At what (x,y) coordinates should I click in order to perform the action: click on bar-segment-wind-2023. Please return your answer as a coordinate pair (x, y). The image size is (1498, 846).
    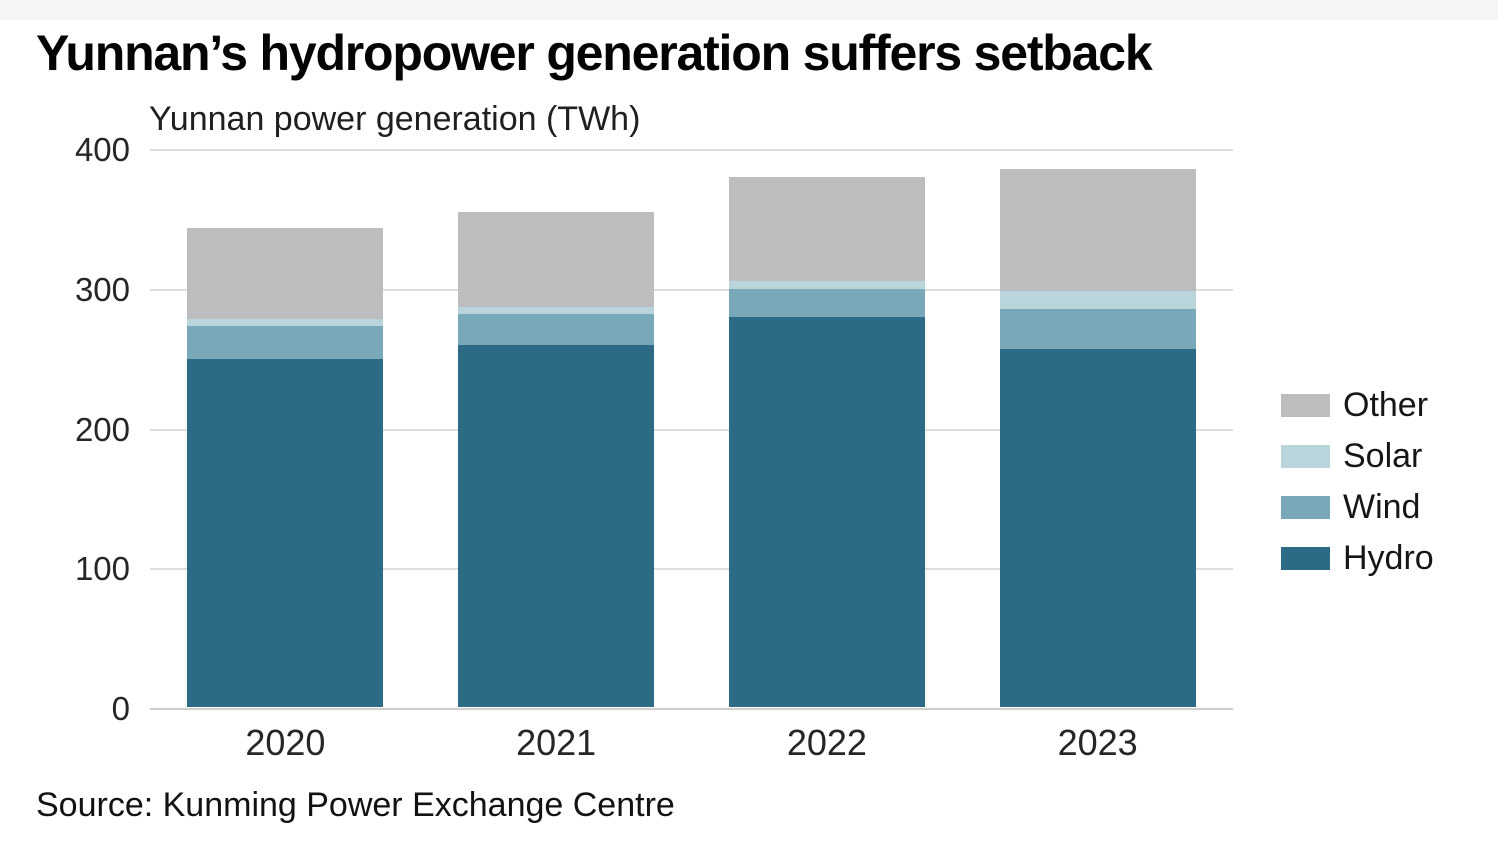
    Looking at the image, I should click on (1097, 329).